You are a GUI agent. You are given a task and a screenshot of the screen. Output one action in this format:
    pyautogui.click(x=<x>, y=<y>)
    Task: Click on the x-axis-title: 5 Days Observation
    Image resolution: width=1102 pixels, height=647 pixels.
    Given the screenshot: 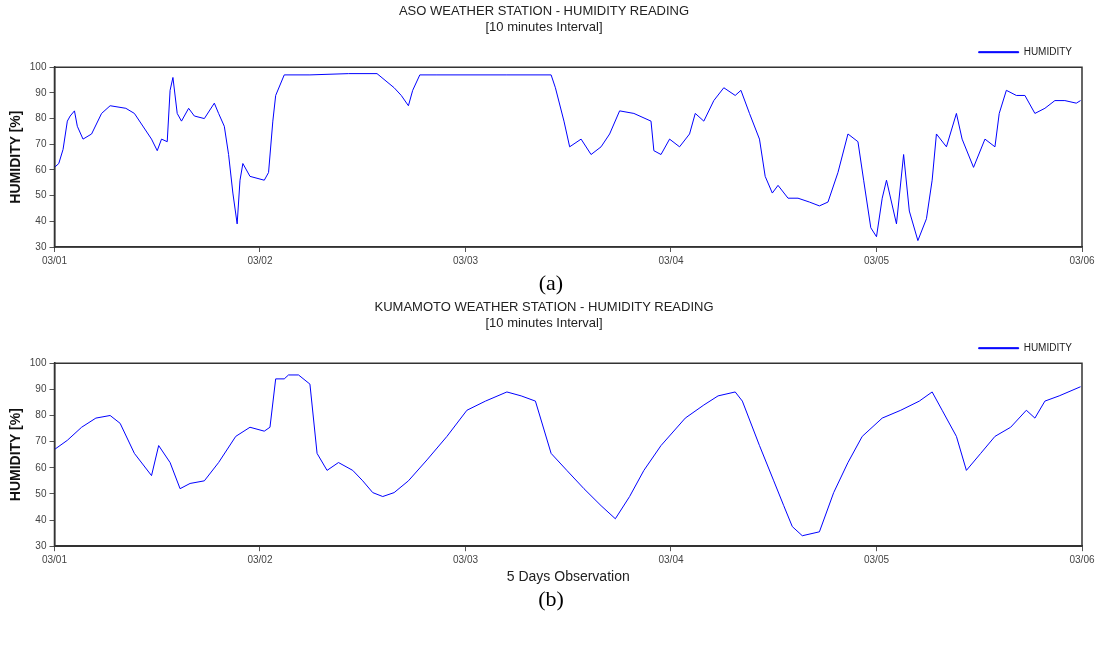 What is the action you would take?
    pyautogui.click(x=568, y=576)
    